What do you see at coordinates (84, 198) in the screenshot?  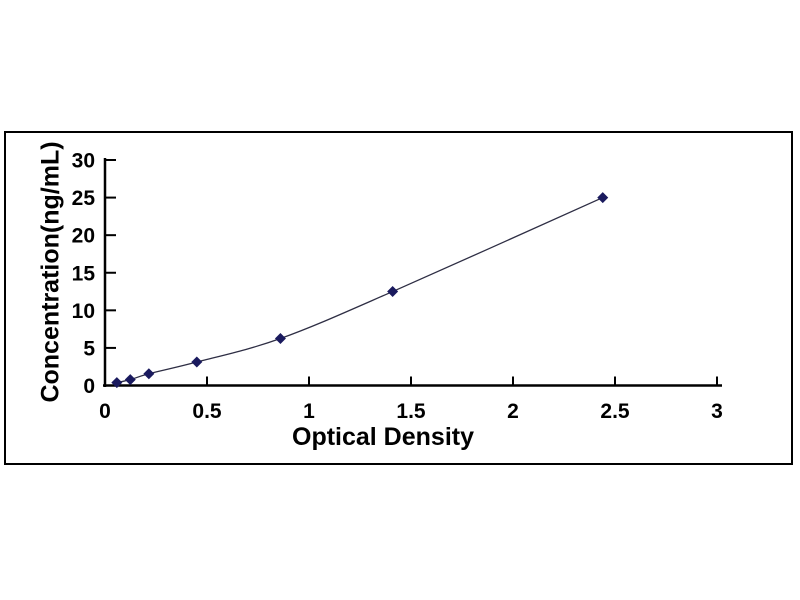 I see `y-tick-label: 25` at bounding box center [84, 198].